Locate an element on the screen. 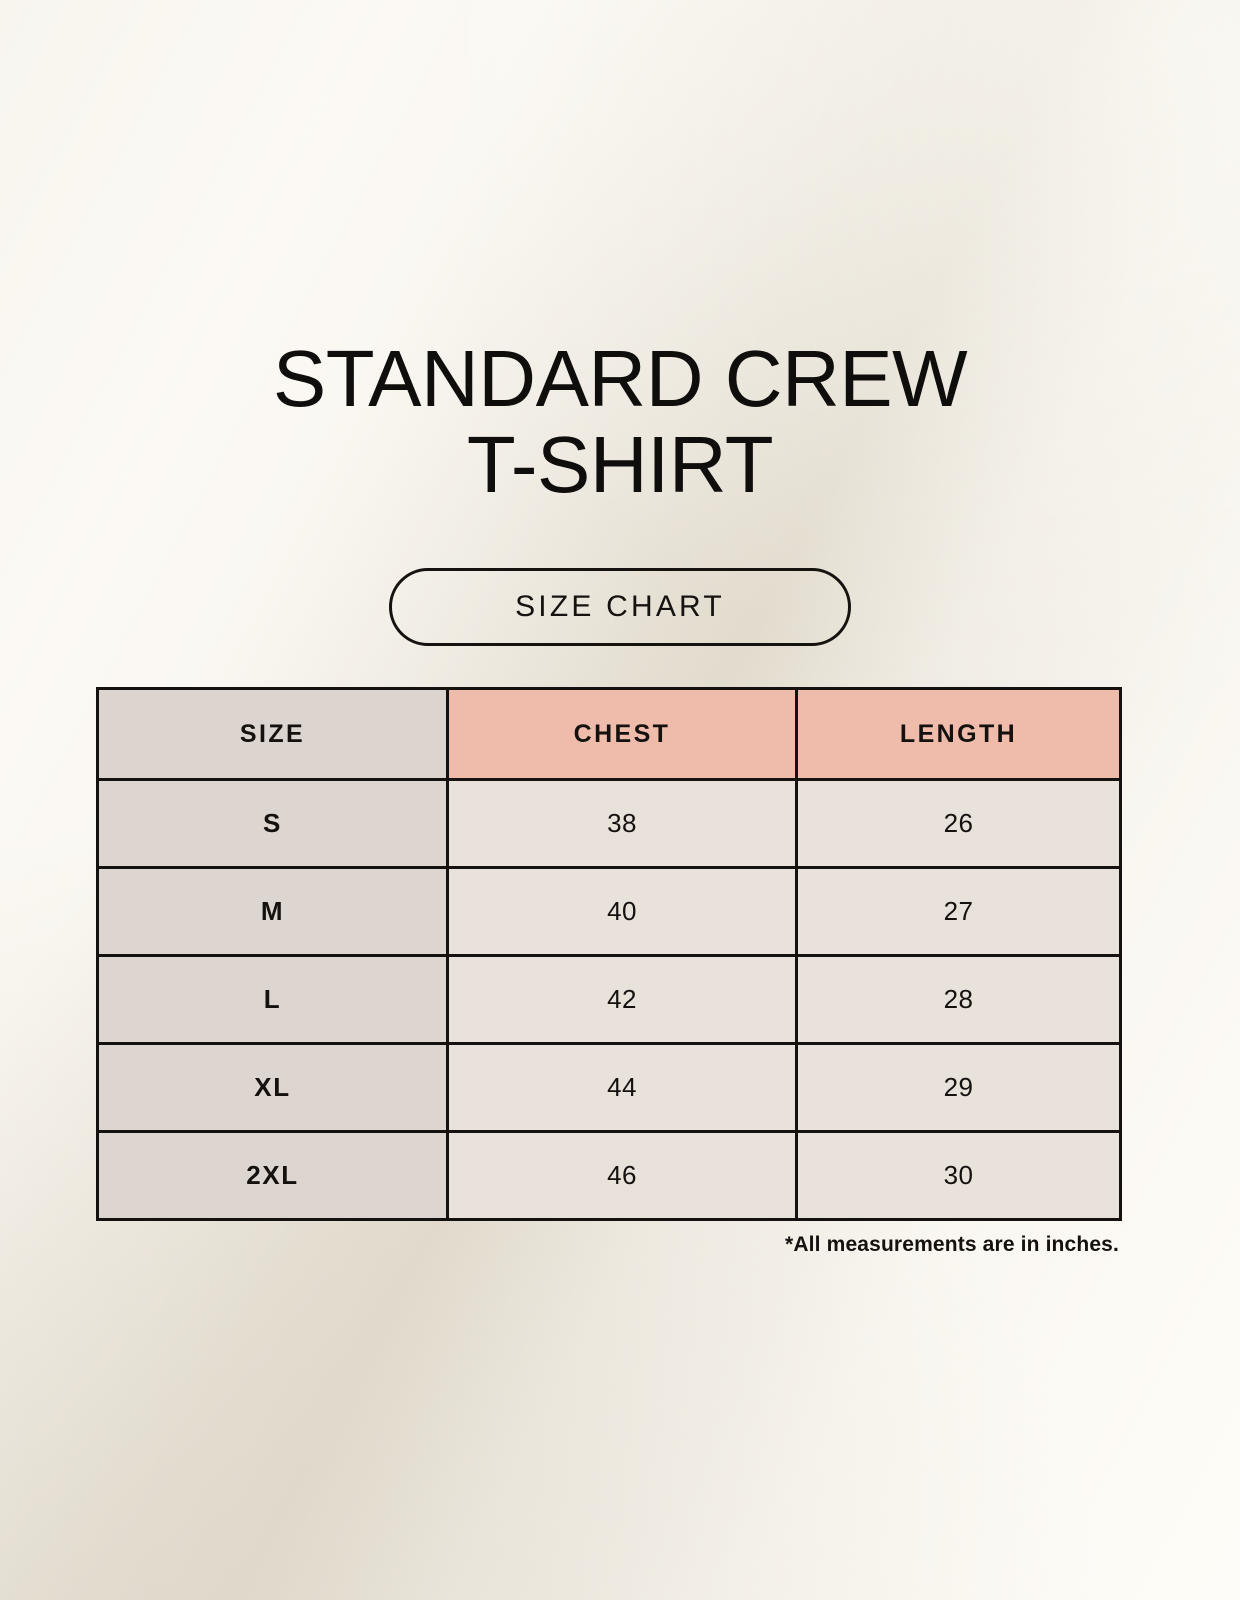 Image resolution: width=1240 pixels, height=1600 pixels. cell-chest: 40 is located at coordinates (622, 911).